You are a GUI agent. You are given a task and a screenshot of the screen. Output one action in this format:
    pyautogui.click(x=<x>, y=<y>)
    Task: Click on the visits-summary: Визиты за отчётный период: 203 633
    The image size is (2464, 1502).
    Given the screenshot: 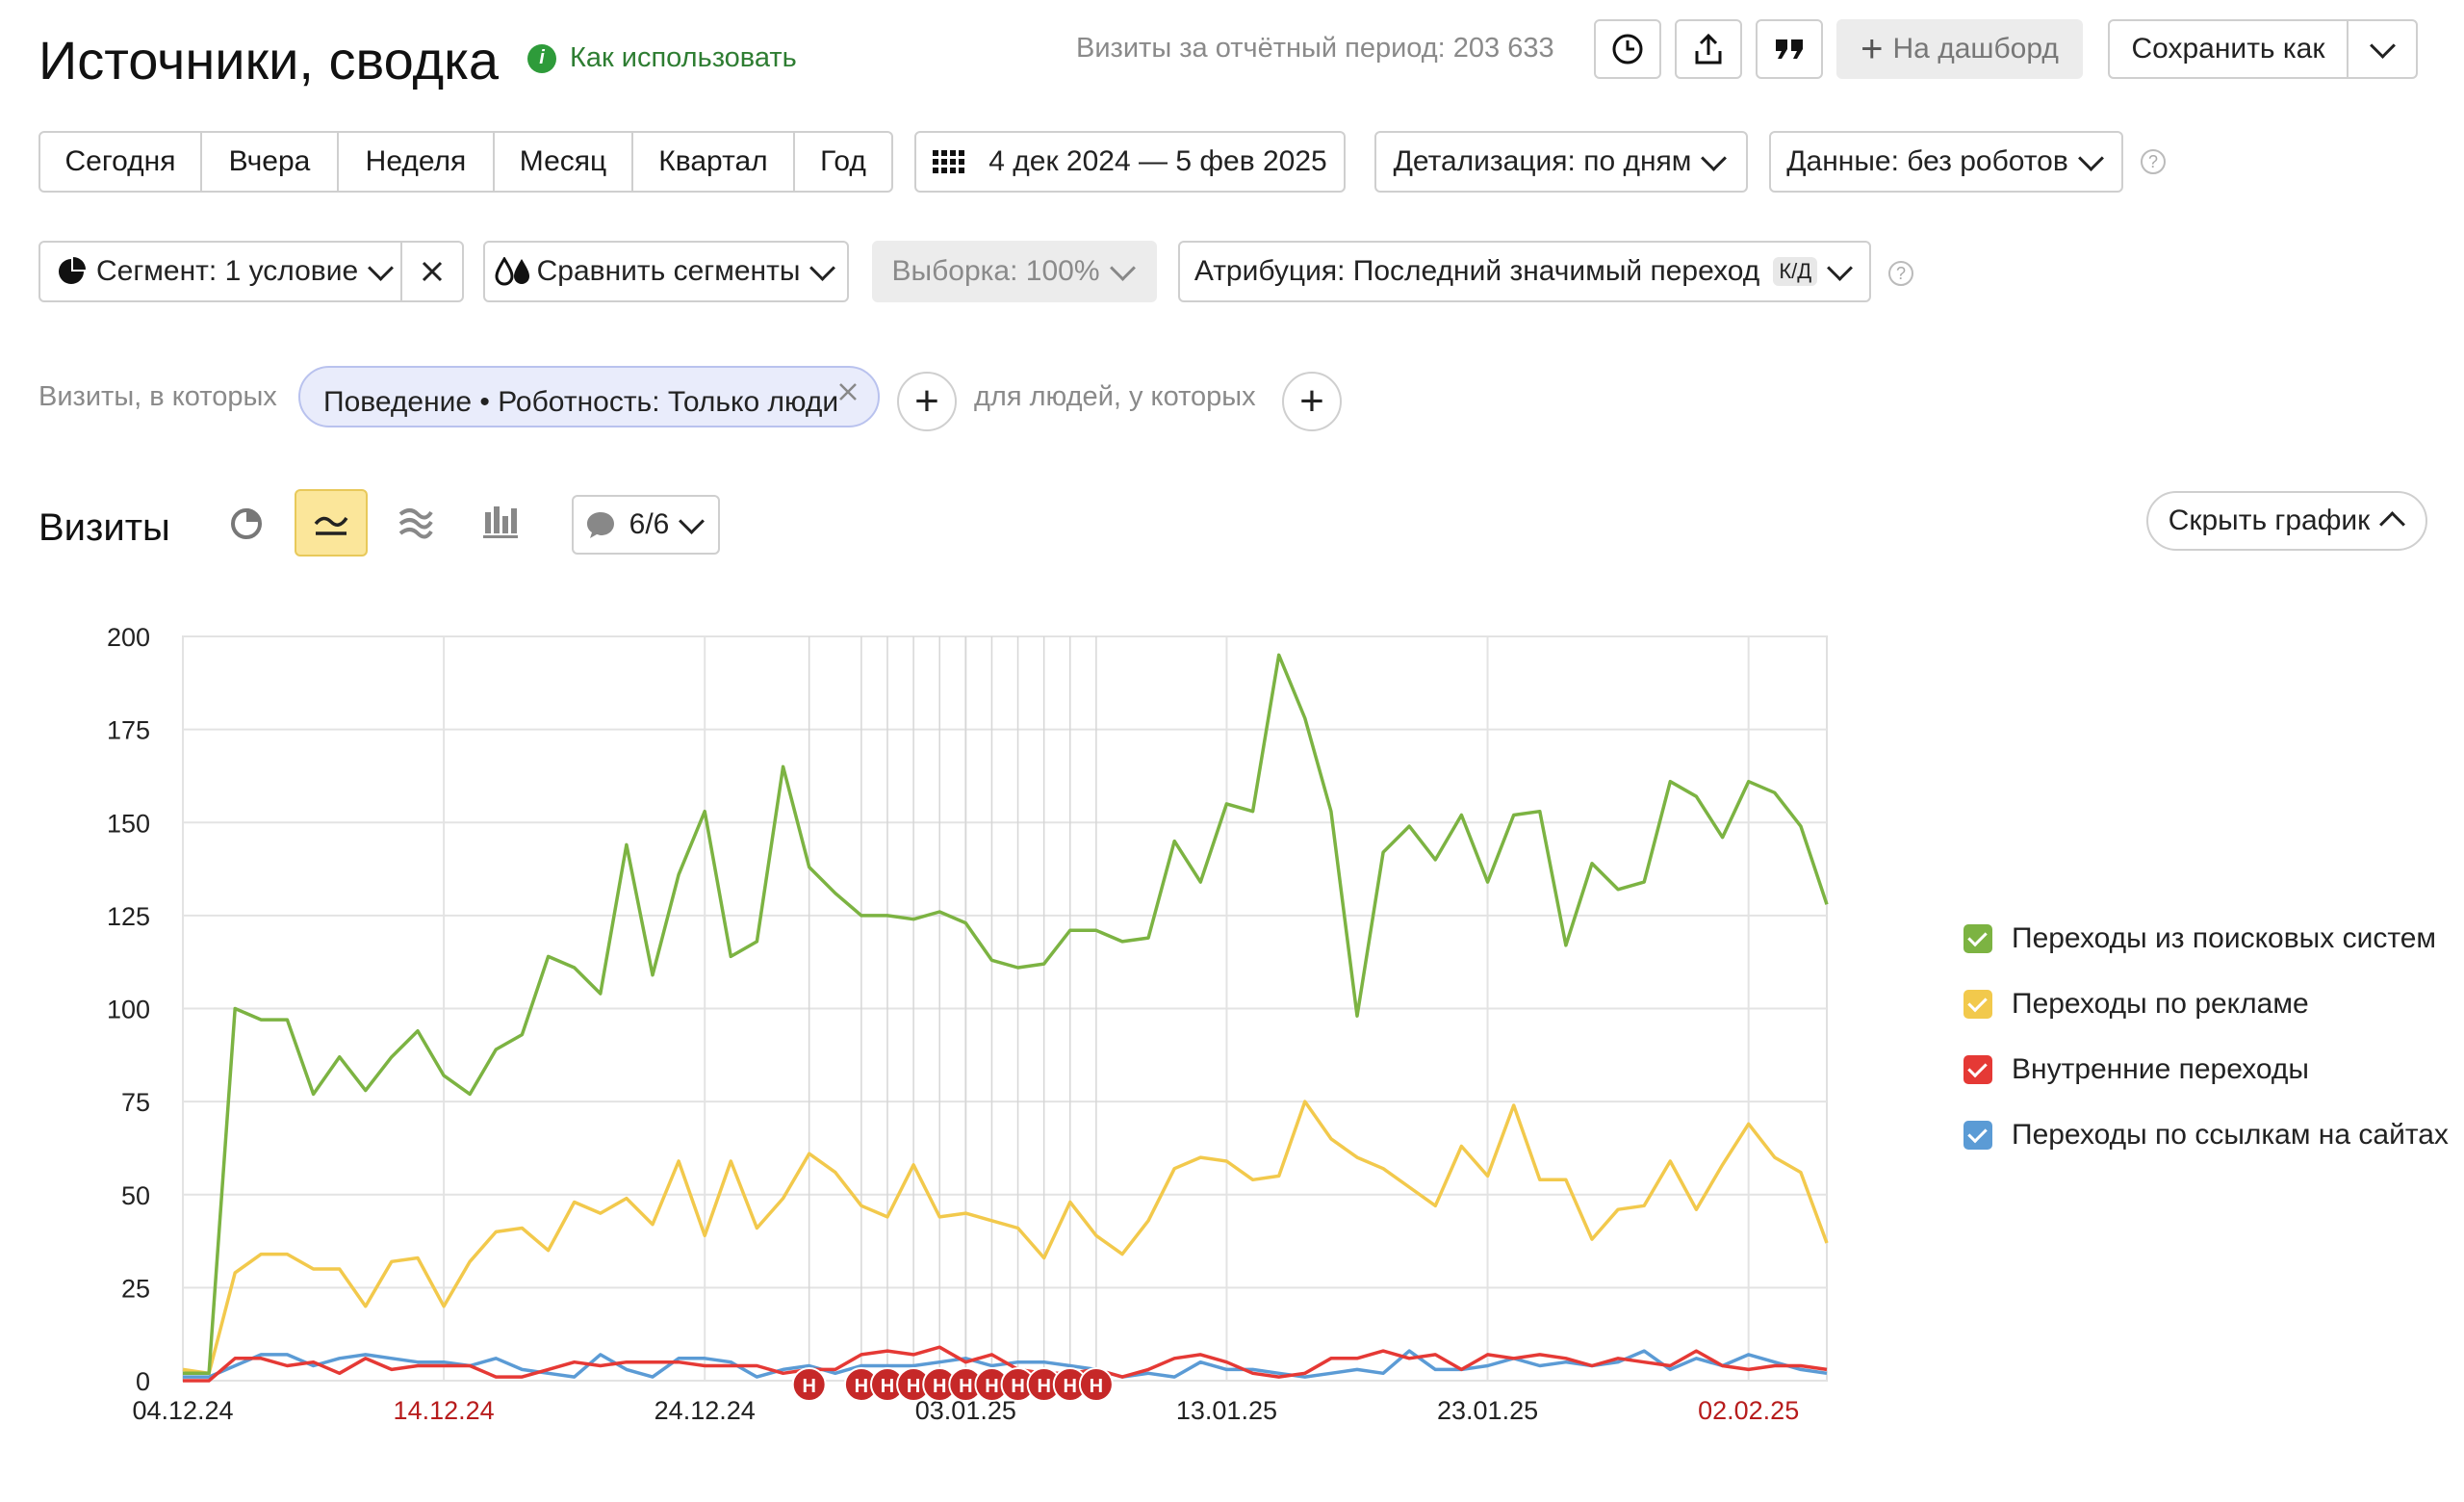 What is the action you would take?
    pyautogui.click(x=1315, y=48)
    